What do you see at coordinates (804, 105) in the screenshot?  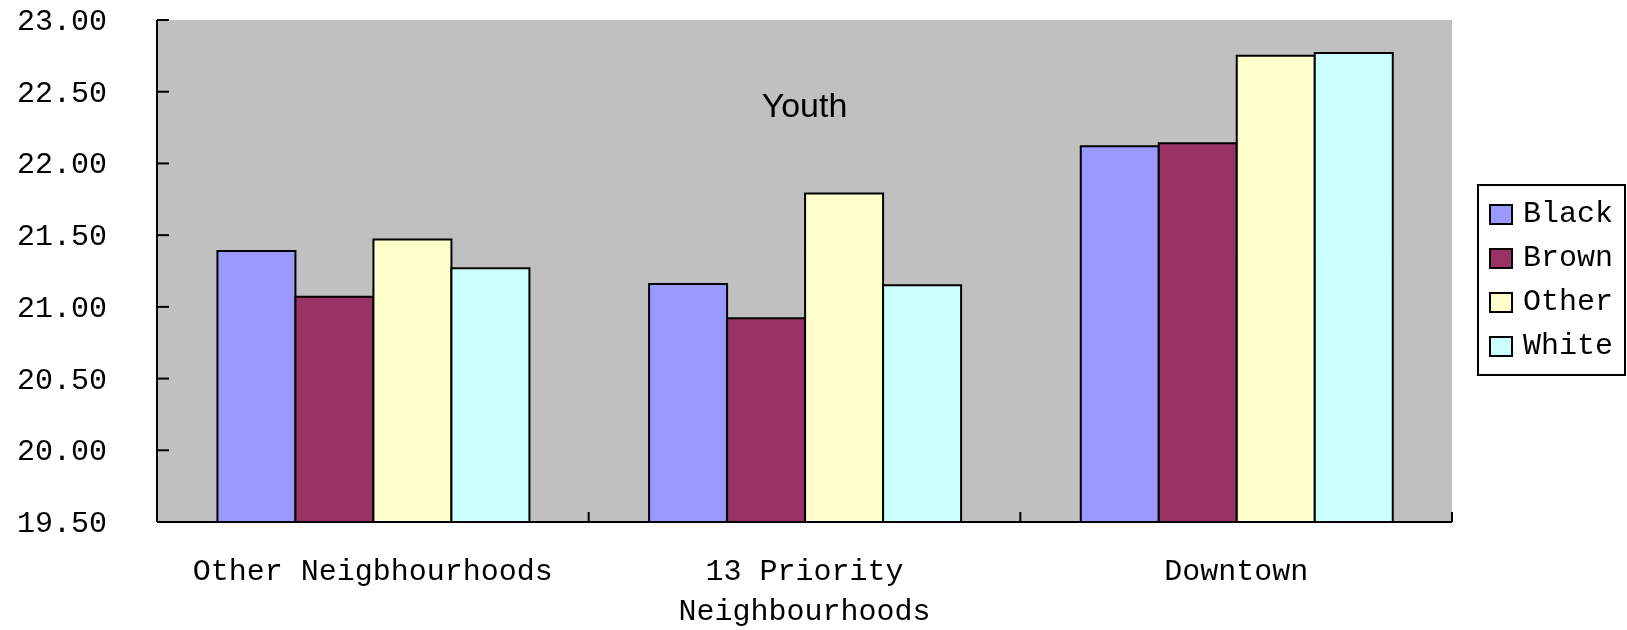 I see `text: Youth` at bounding box center [804, 105].